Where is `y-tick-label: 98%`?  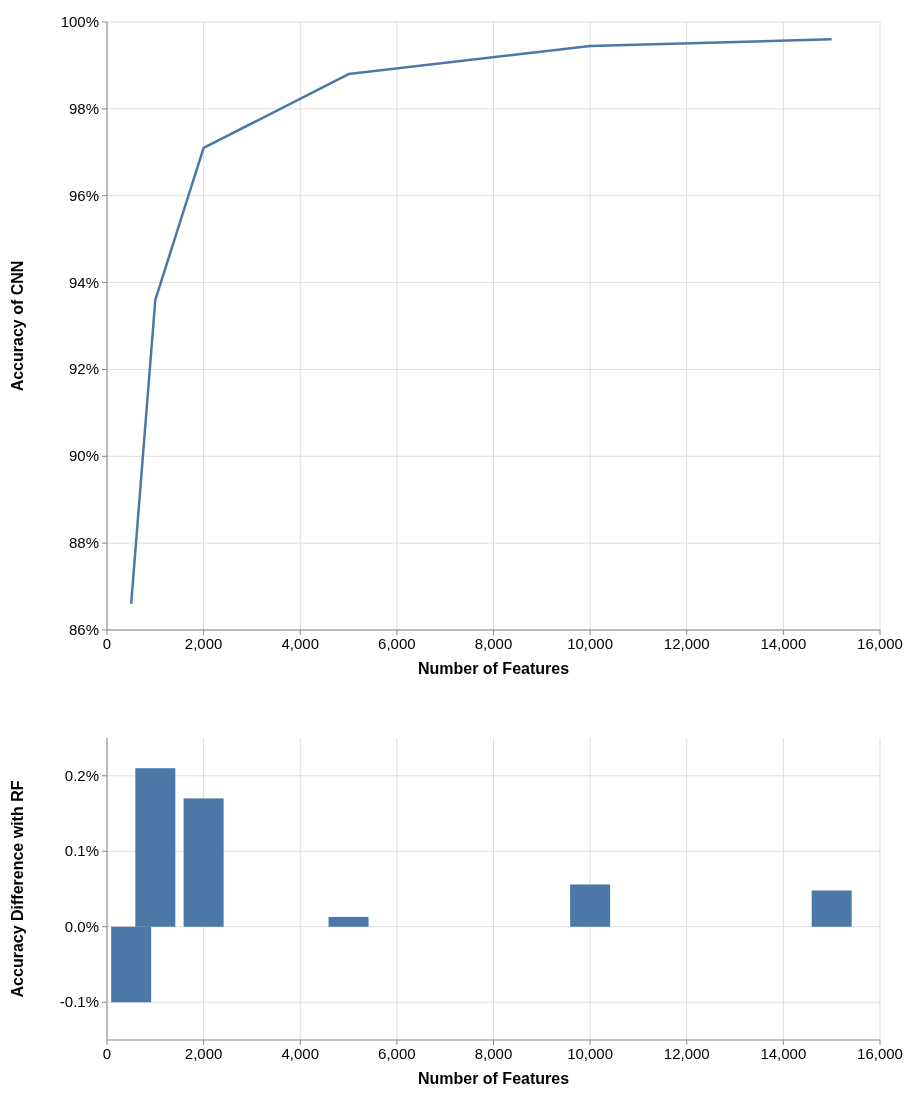
y-tick-label: 98% is located at coordinates (83, 108).